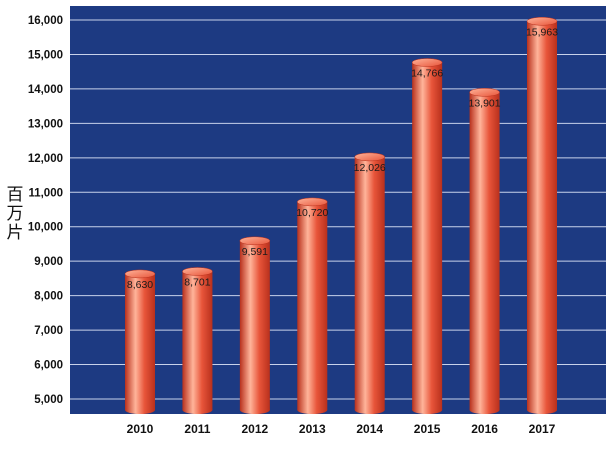 The width and height of the screenshot is (616, 459). I want to click on x-tick-label: 2017, so click(542, 429).